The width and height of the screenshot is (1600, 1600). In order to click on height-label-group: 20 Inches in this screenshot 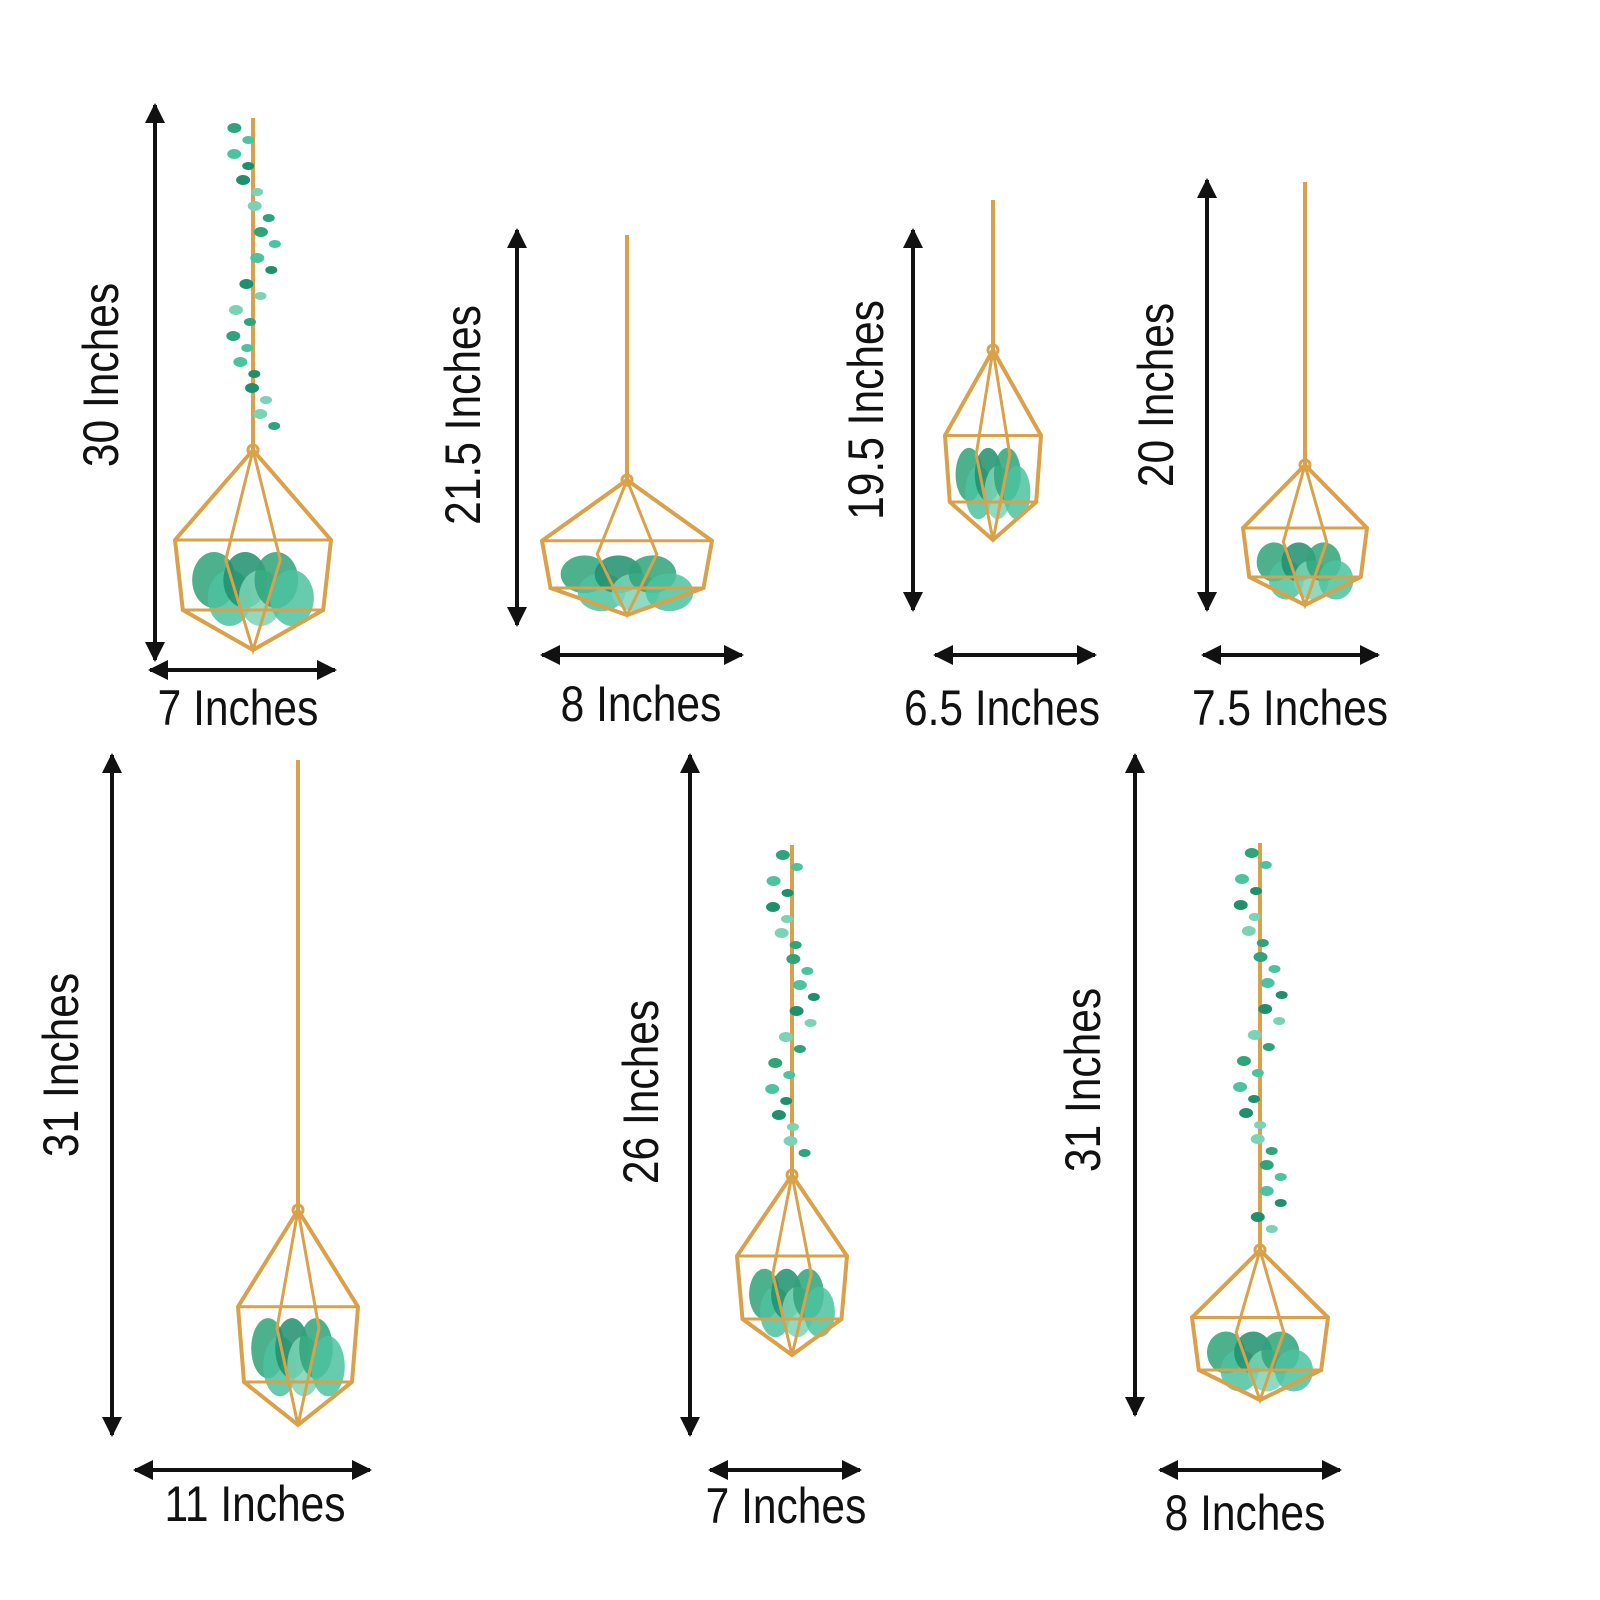, I will do `click(1156, 395)`.